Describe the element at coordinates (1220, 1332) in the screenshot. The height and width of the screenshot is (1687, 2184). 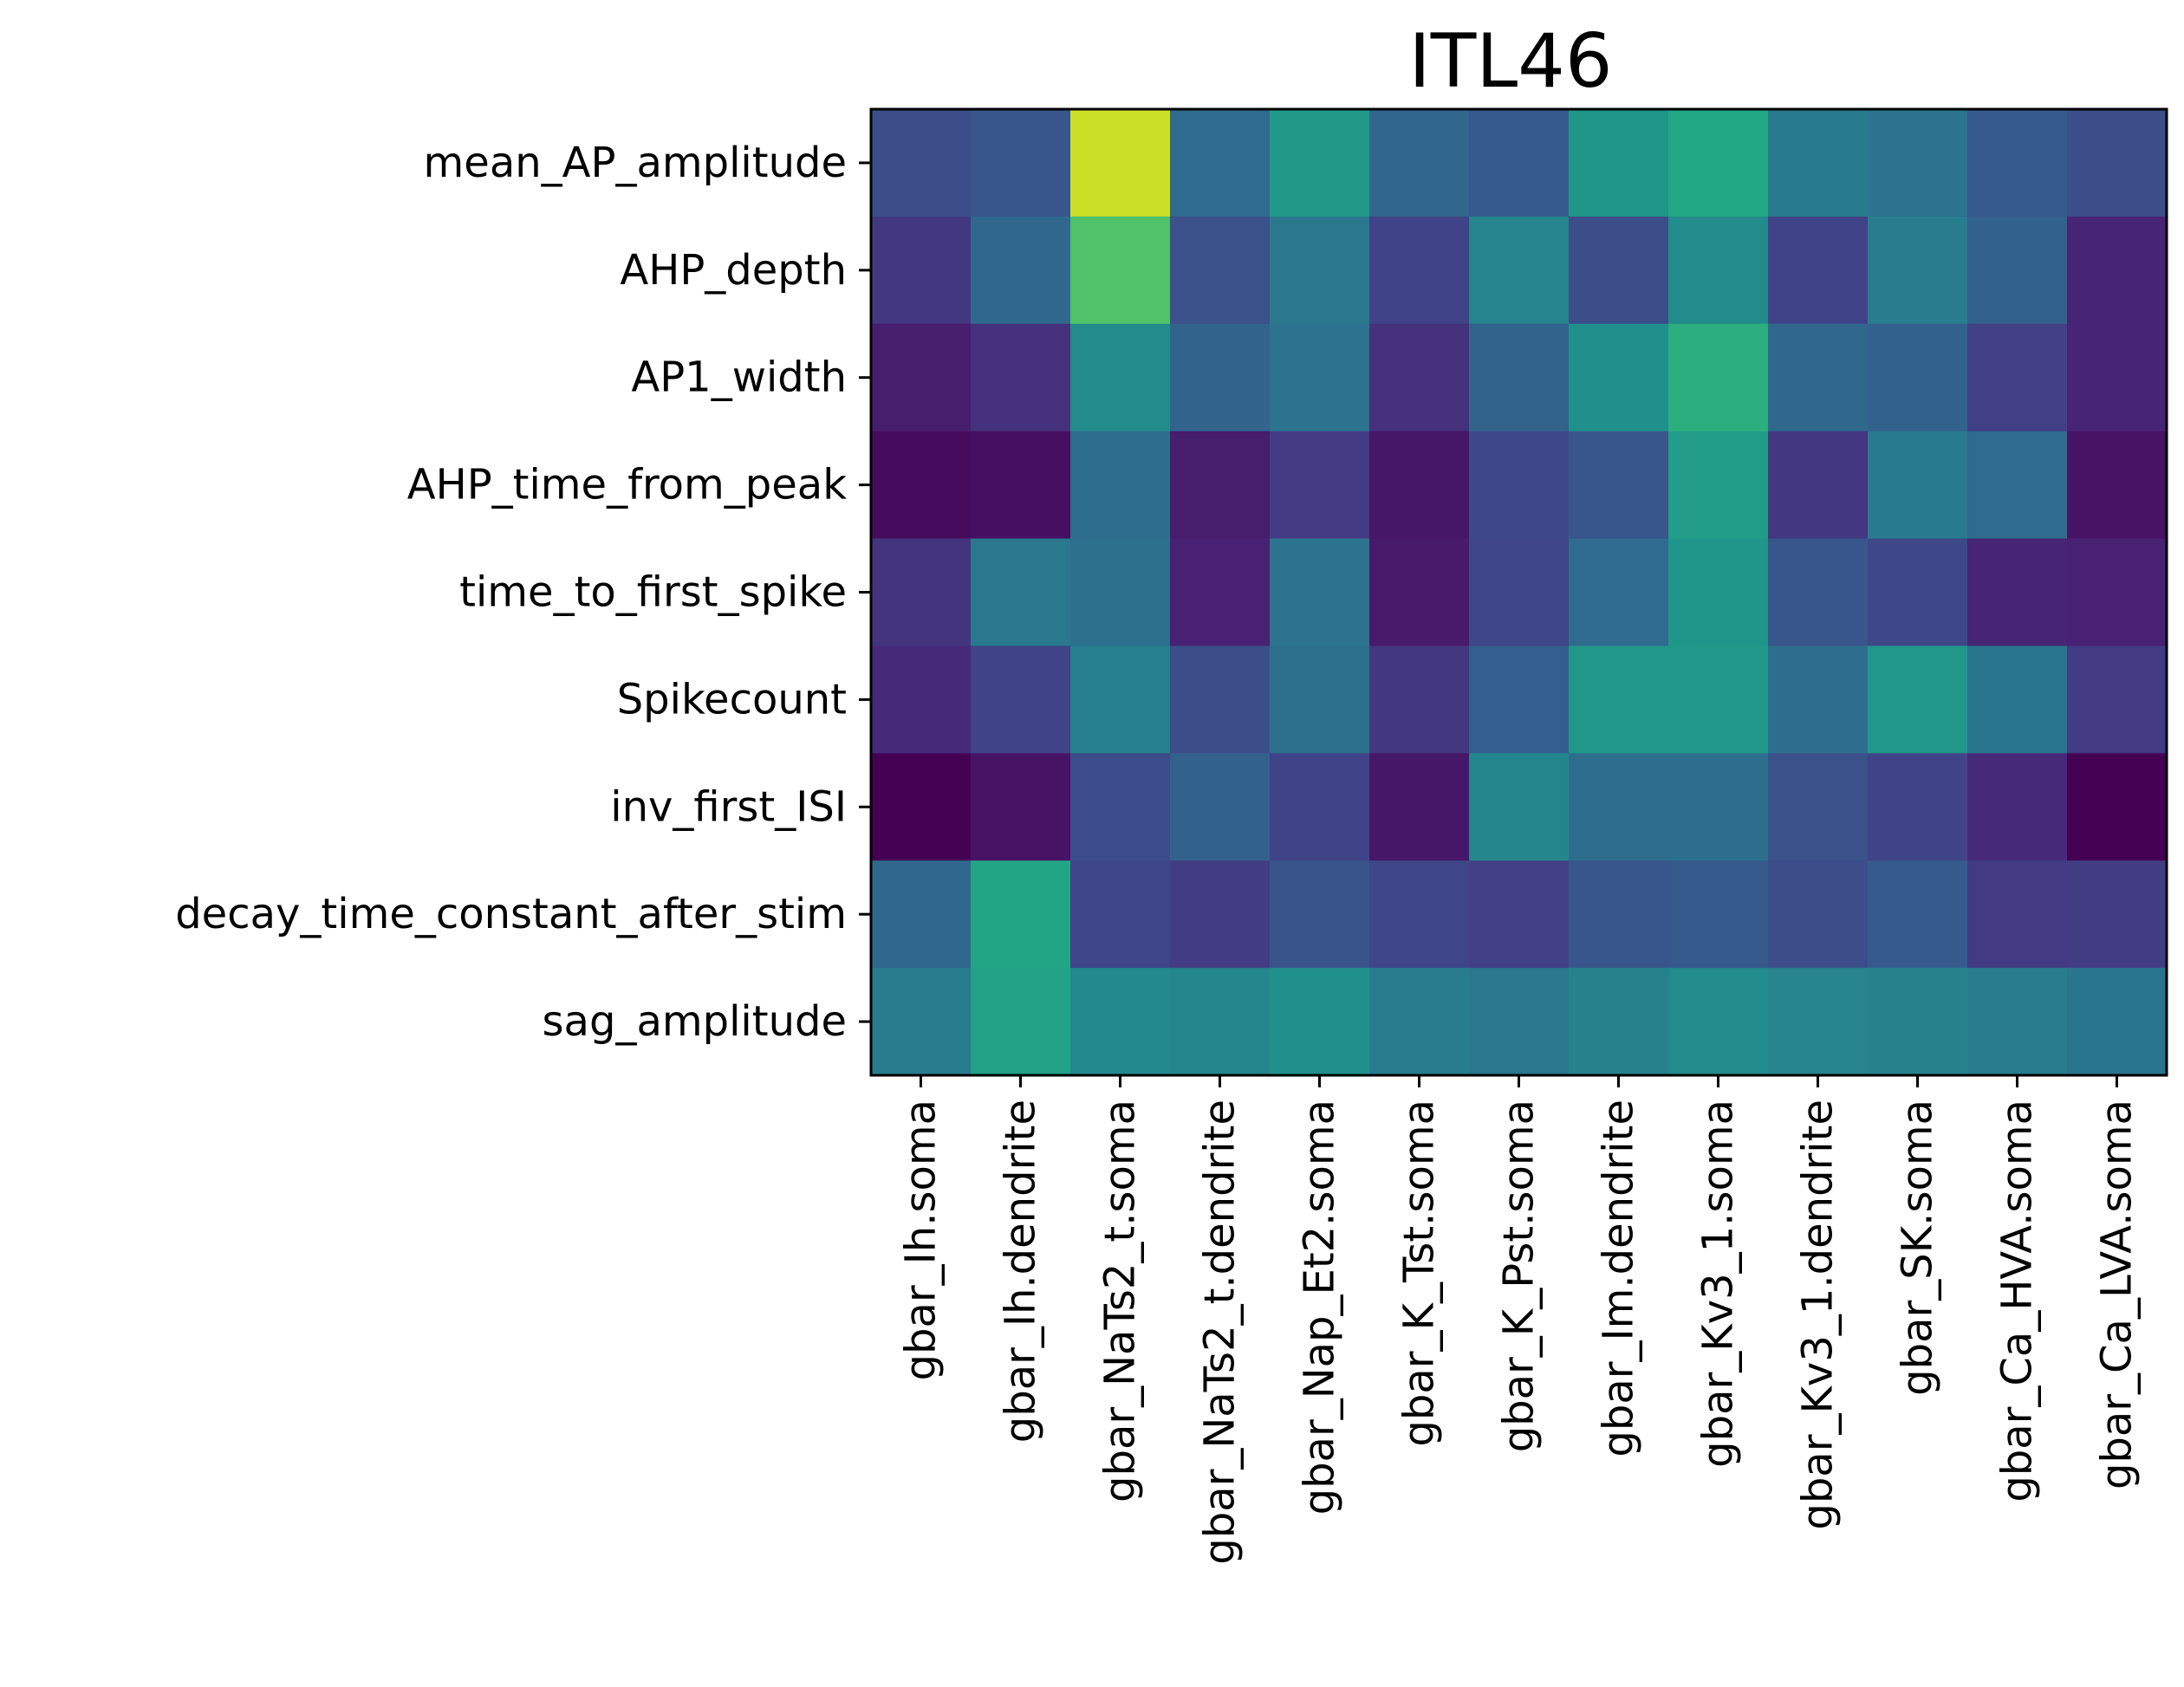
I see `x-tick-label: gbar_NaTs2_t.dendrite` at that location.